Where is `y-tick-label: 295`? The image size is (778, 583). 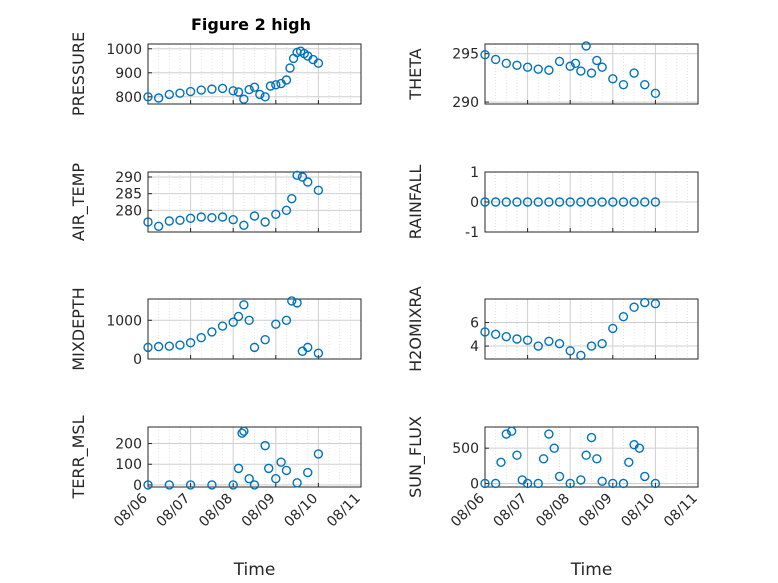 y-tick-label: 295 is located at coordinates (465, 55).